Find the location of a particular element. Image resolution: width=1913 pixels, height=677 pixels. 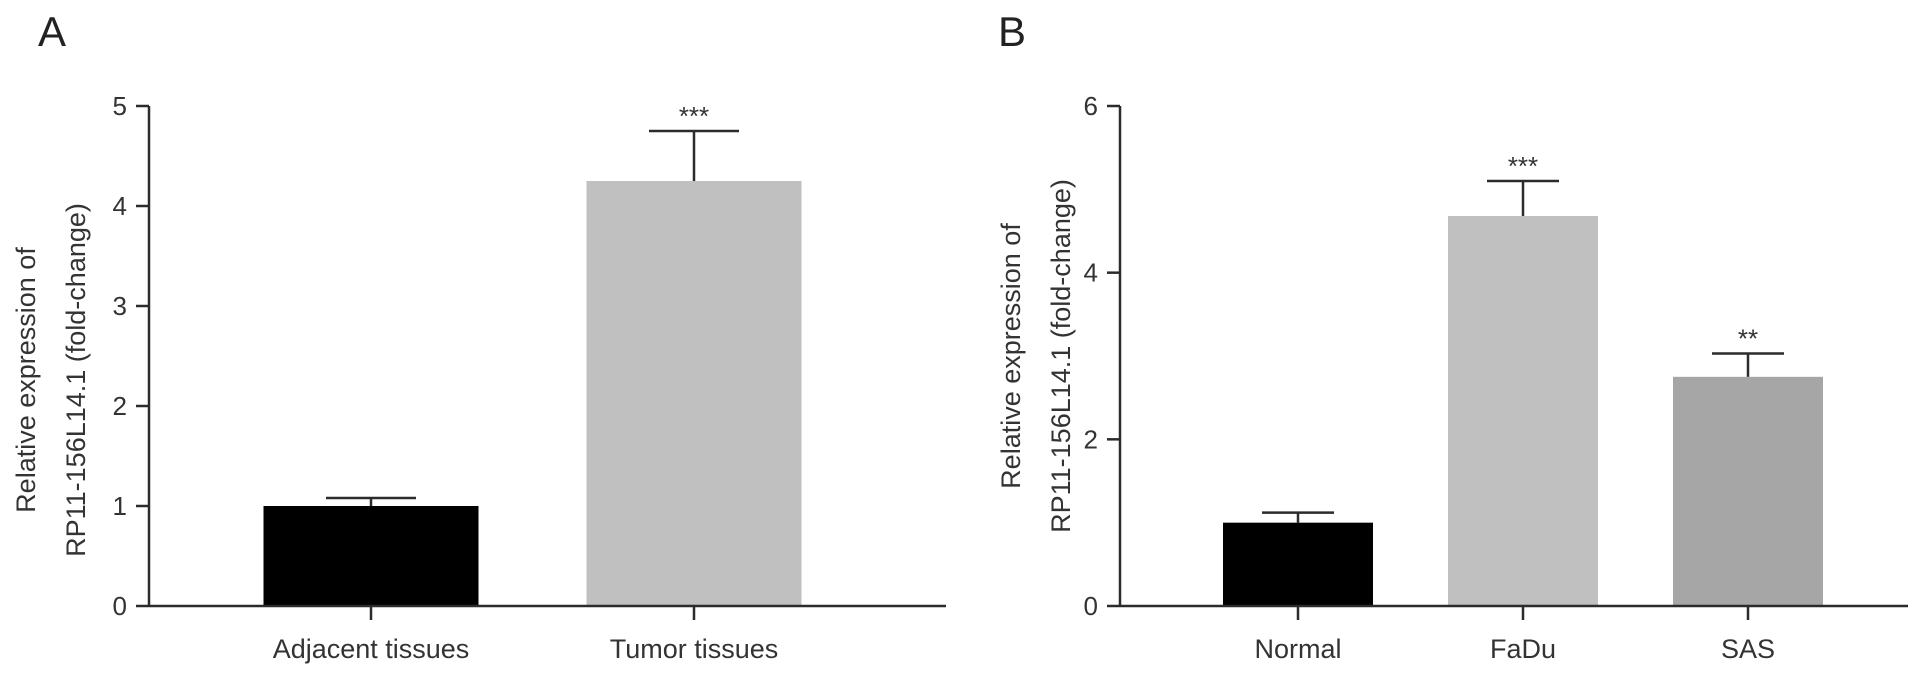

category-label: FaDu is located at coordinates (1523, 649).